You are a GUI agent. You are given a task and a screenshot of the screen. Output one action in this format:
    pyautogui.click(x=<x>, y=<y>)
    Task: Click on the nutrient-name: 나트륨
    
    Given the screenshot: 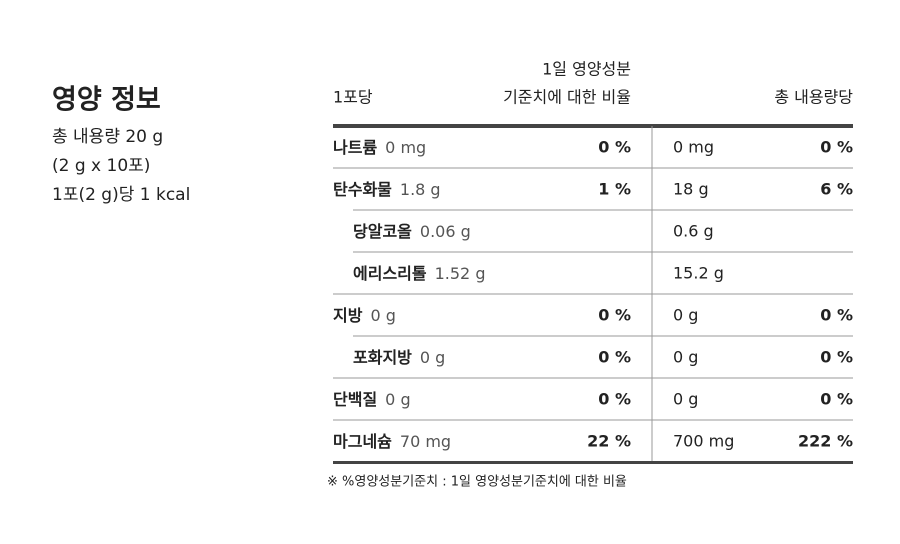 What is the action you would take?
    pyautogui.click(x=355, y=147)
    